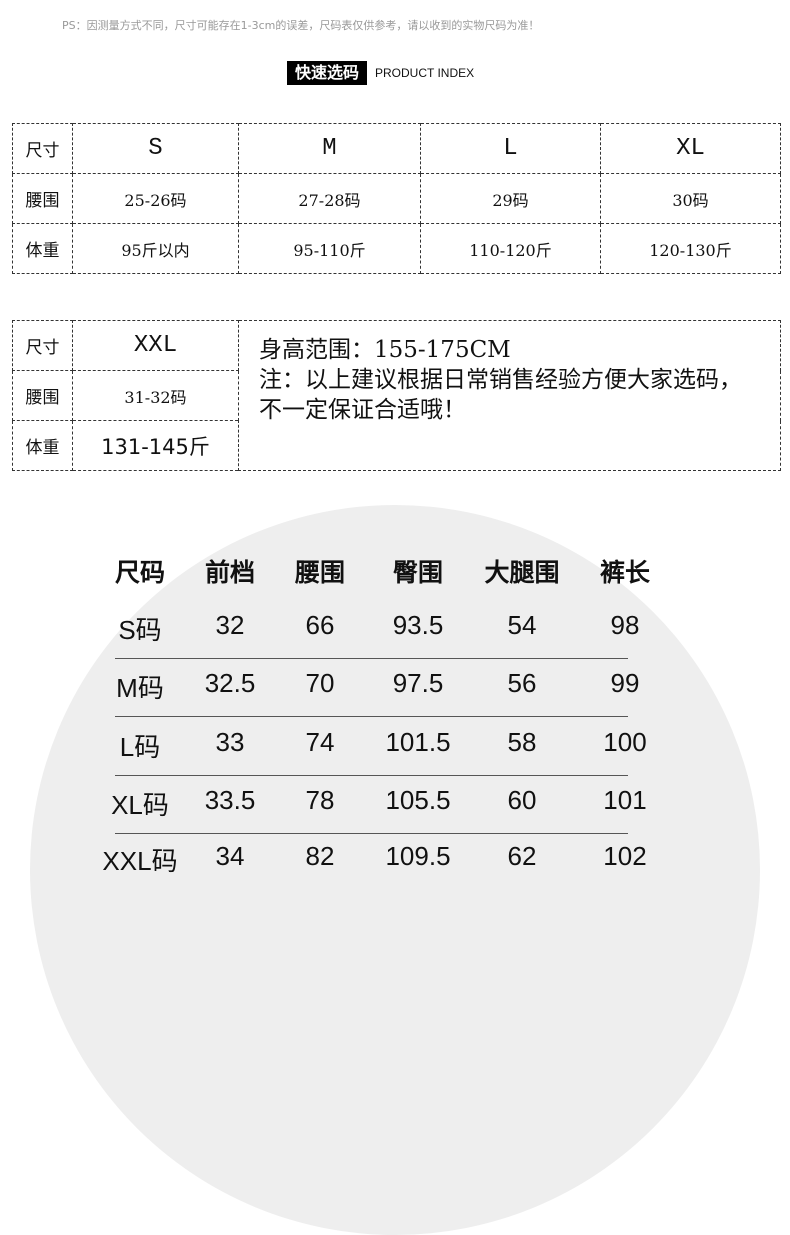 The height and width of the screenshot is (1235, 790). I want to click on table-cell: 58, so click(522, 742).